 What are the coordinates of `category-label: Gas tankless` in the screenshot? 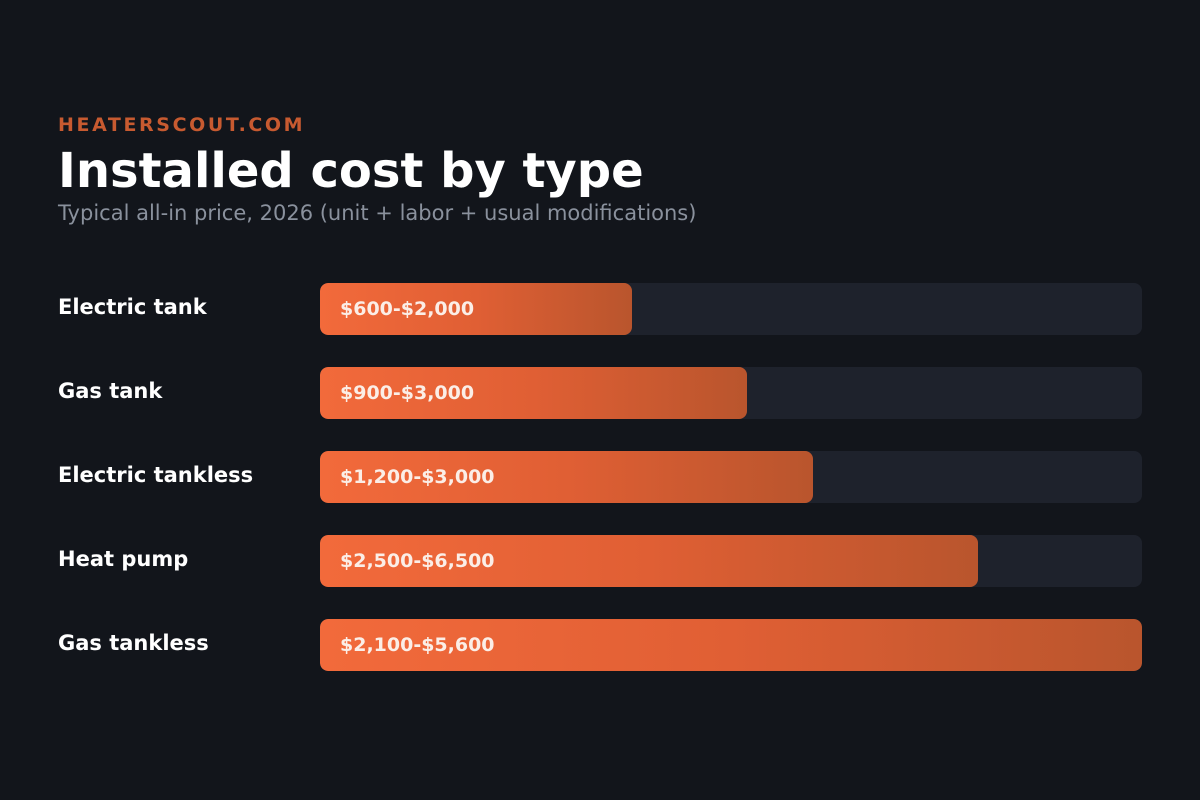 It's located at (133, 643).